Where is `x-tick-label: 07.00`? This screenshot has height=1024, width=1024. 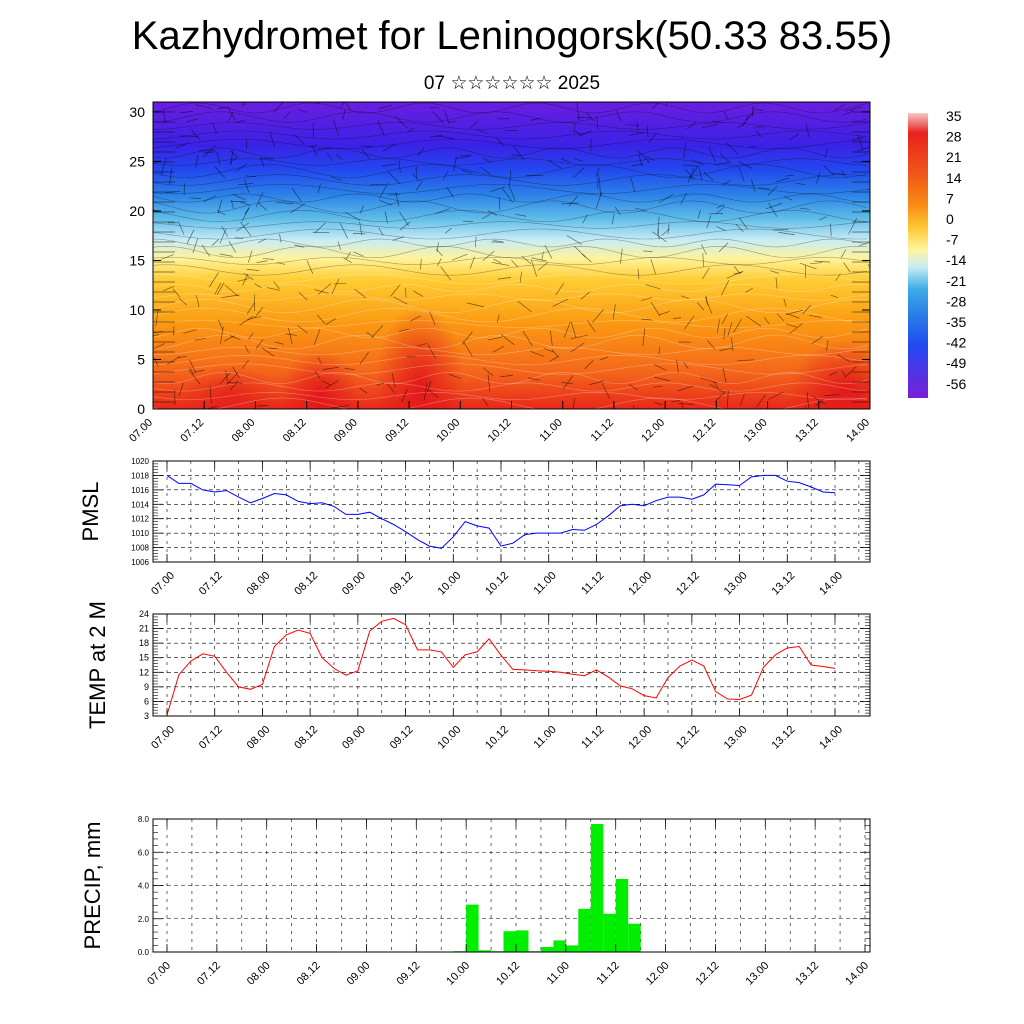
x-tick-label: 07.00 is located at coordinates (141, 431).